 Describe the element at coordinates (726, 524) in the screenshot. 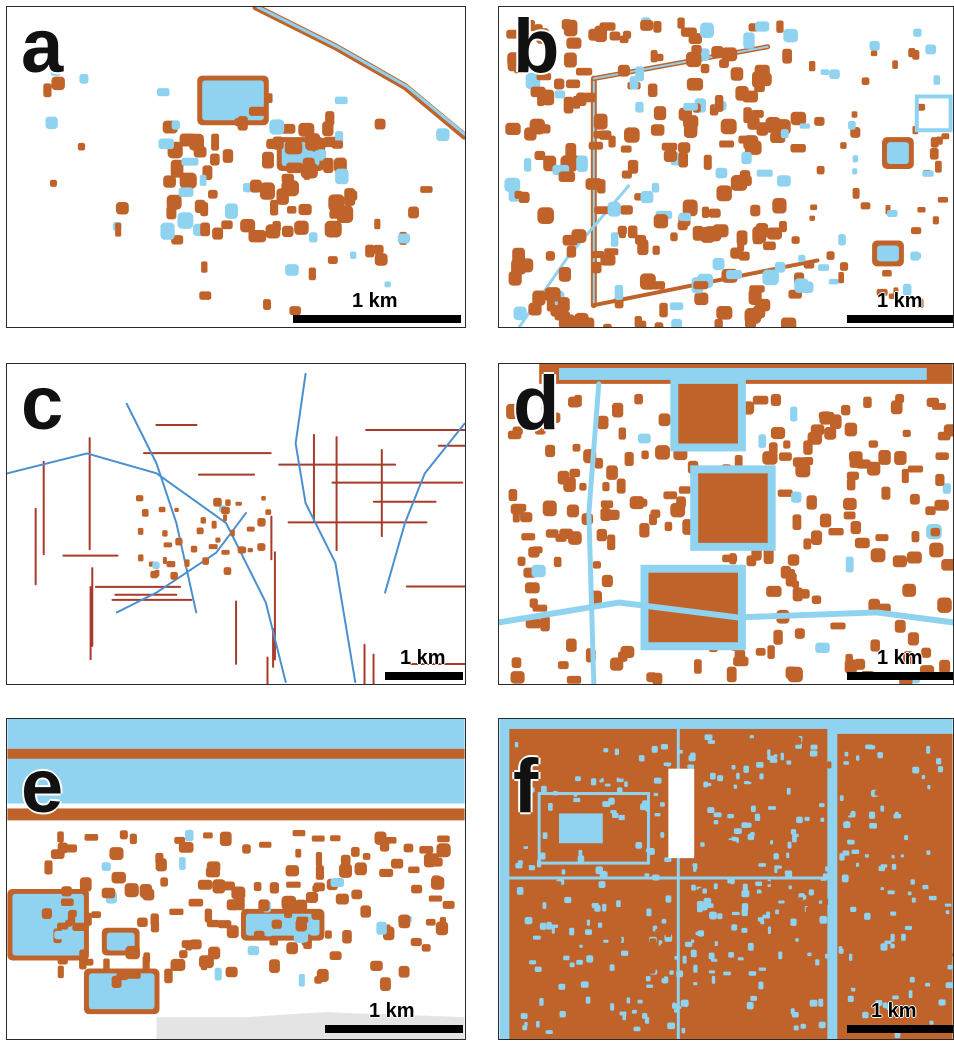

I see `map-d-drawing` at that location.